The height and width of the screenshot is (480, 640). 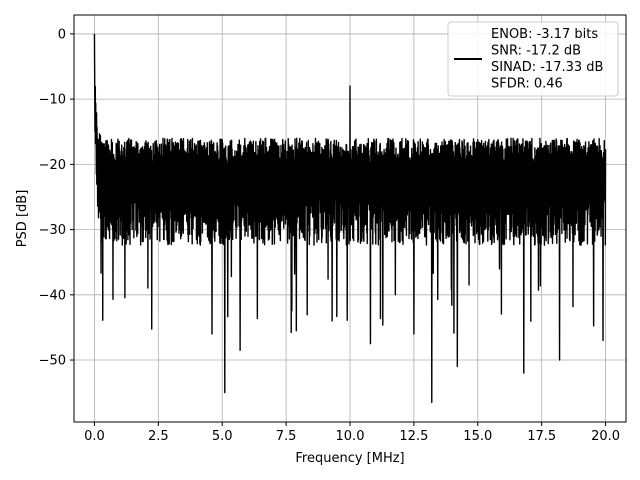 I want to click on x-tick-label: 2.5, so click(x=158, y=436).